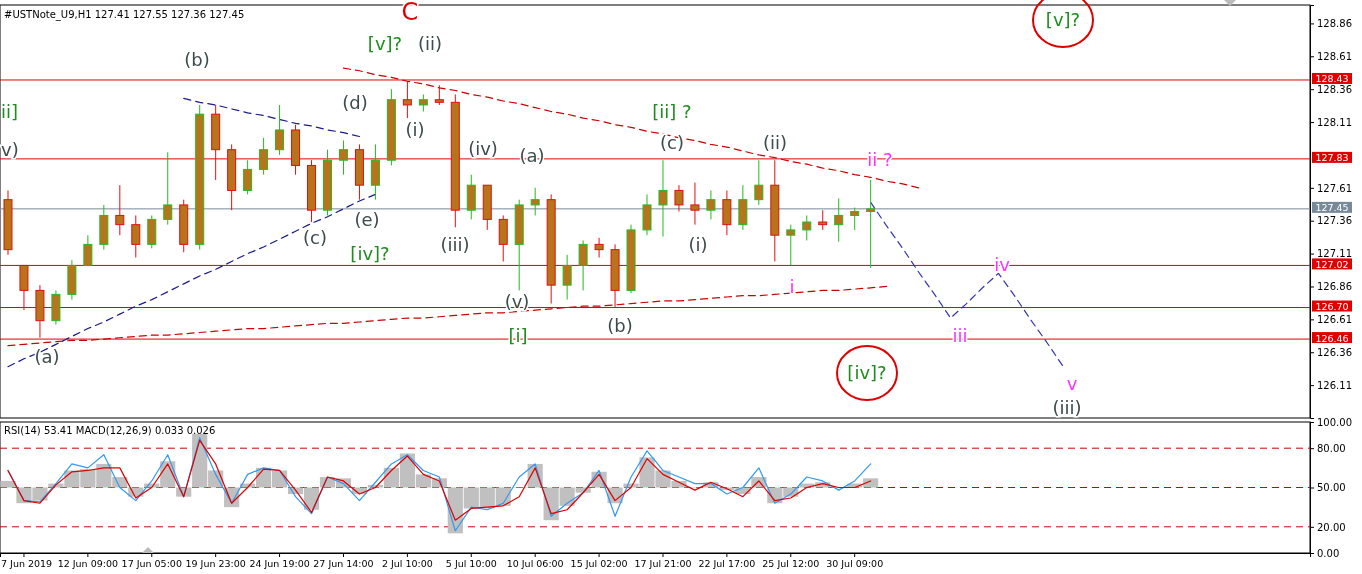 This screenshot has width=1362, height=574. What do you see at coordinates (1328, 553) in the screenshot?
I see `y-tick-label: 0.00` at bounding box center [1328, 553].